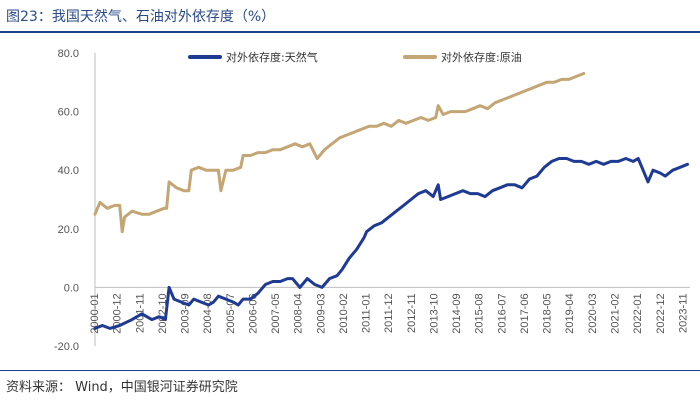 The width and height of the screenshot is (700, 408). I want to click on y-tick-label: 20.0, so click(68, 230).